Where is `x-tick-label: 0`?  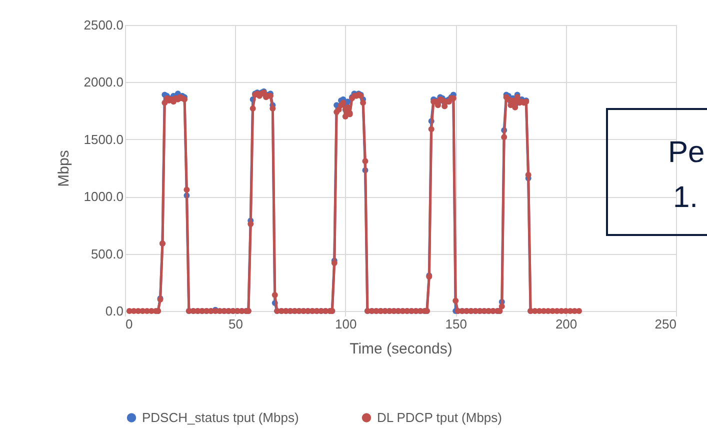 x-tick-label: 0 is located at coordinates (129, 324).